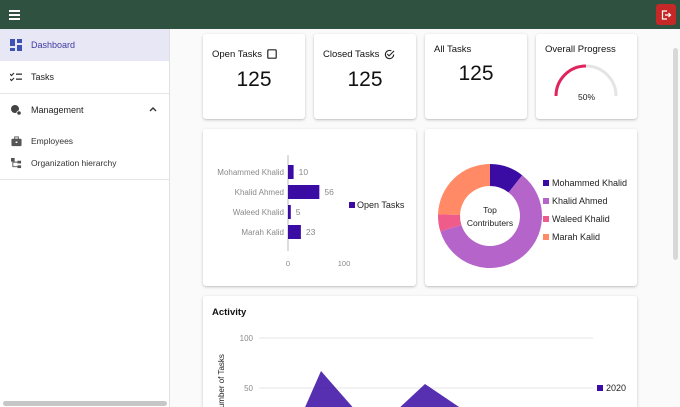  Describe the element at coordinates (581, 219) in the screenshot. I see `legend-label: Waleed Khalid` at that location.